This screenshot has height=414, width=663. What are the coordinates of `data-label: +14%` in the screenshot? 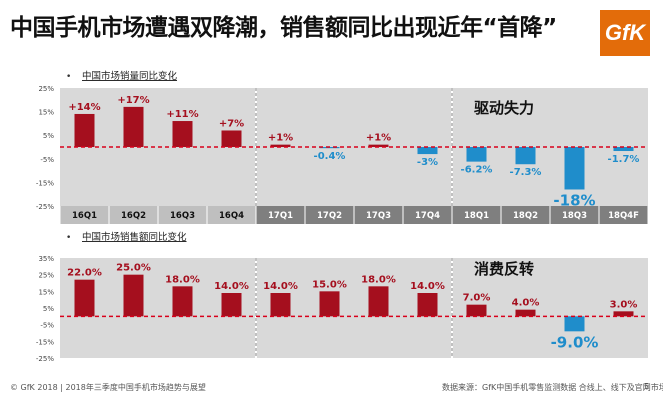 It's located at (84, 107).